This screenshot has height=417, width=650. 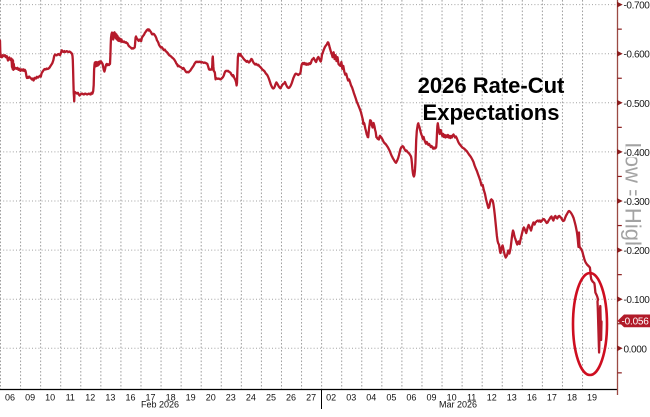 What do you see at coordinates (271, 397) in the screenshot?
I see `svg-text: 25` at bounding box center [271, 397].